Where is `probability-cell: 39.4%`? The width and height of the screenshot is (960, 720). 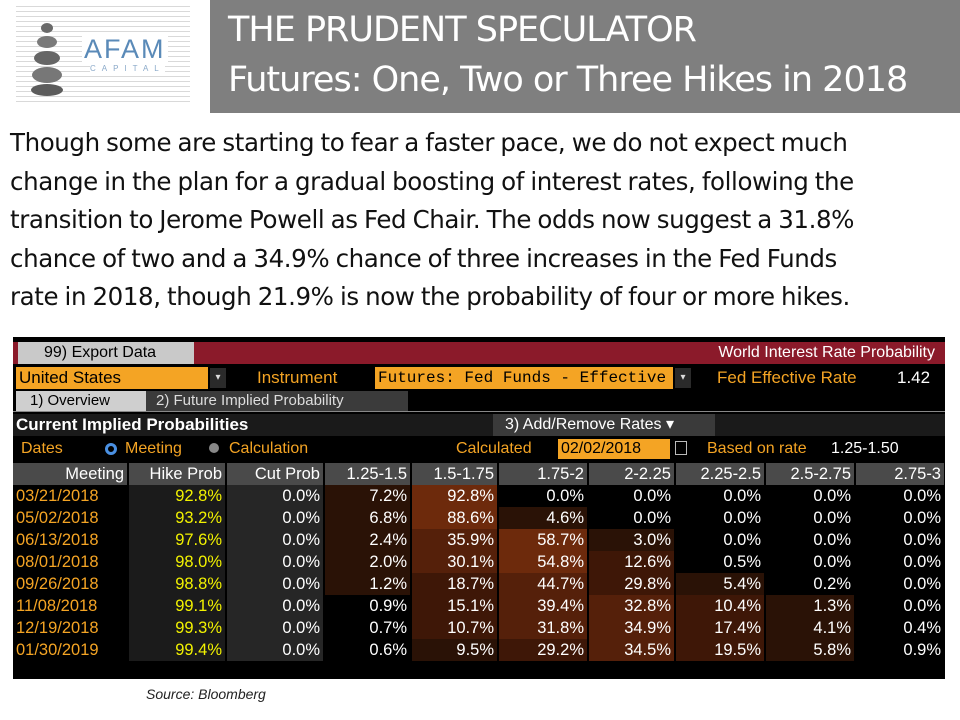 probability-cell: 39.4% is located at coordinates (543, 606).